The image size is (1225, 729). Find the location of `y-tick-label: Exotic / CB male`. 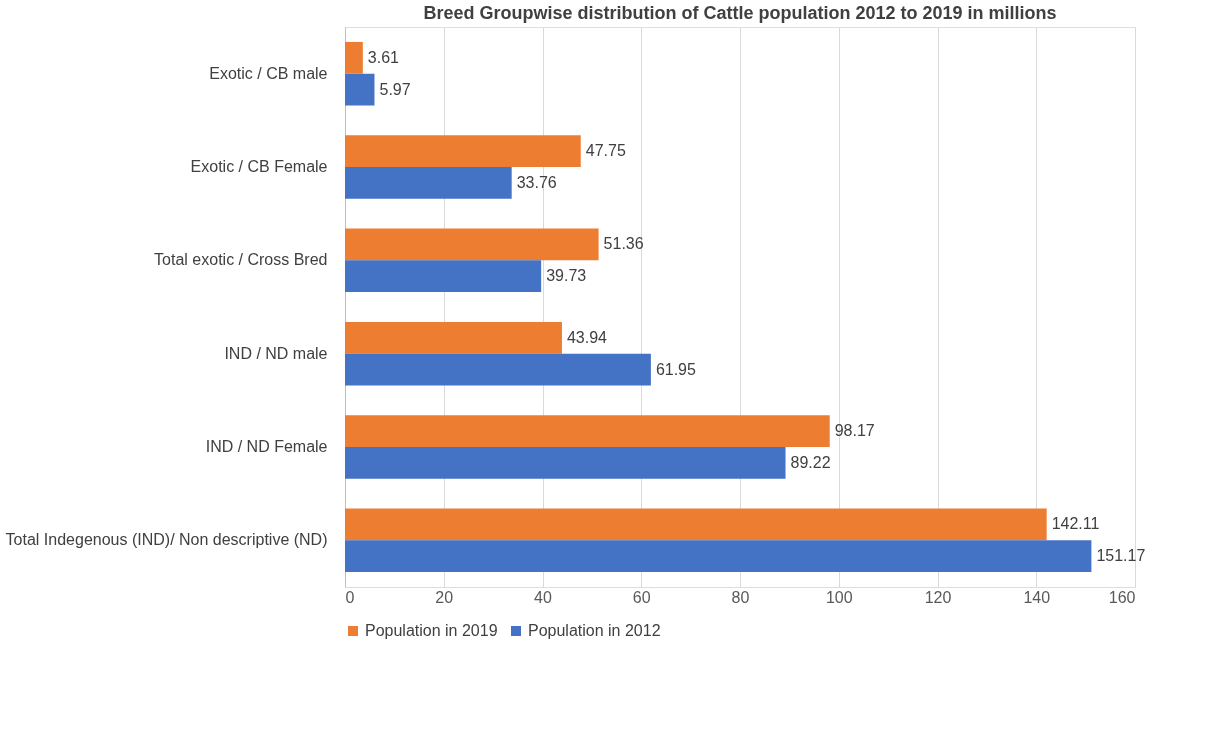

y-tick-label: Exotic / CB male is located at coordinates (268, 73).